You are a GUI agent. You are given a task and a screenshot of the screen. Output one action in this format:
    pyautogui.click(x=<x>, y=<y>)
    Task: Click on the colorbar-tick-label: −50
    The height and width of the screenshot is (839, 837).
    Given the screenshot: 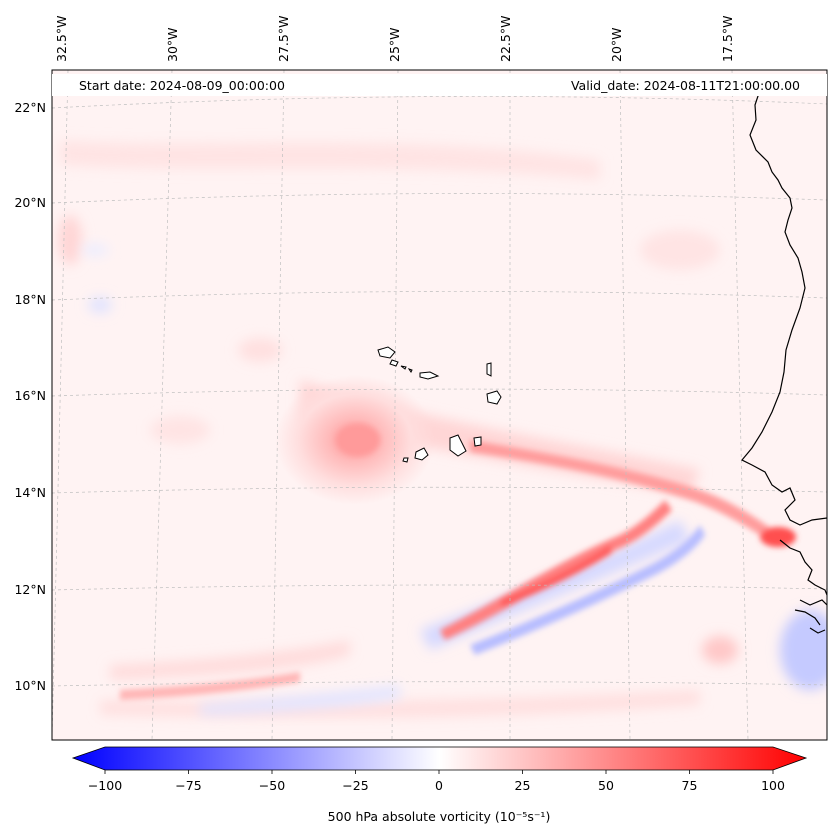 What is the action you would take?
    pyautogui.click(x=272, y=785)
    